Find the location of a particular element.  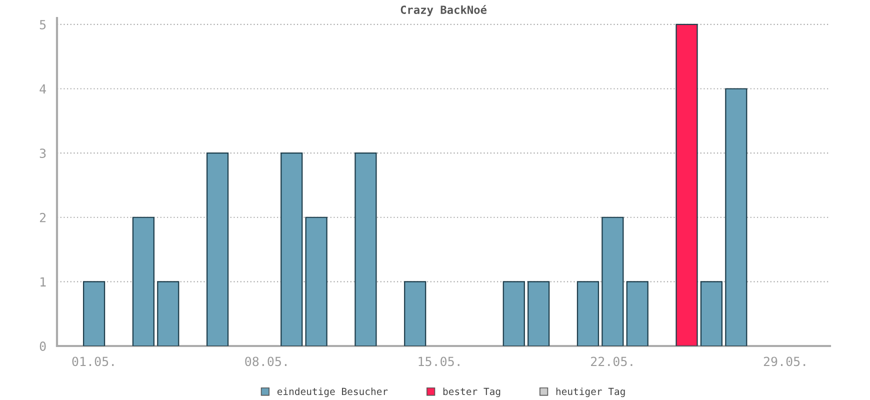

y-tick-label: 0 is located at coordinates (43, 346).